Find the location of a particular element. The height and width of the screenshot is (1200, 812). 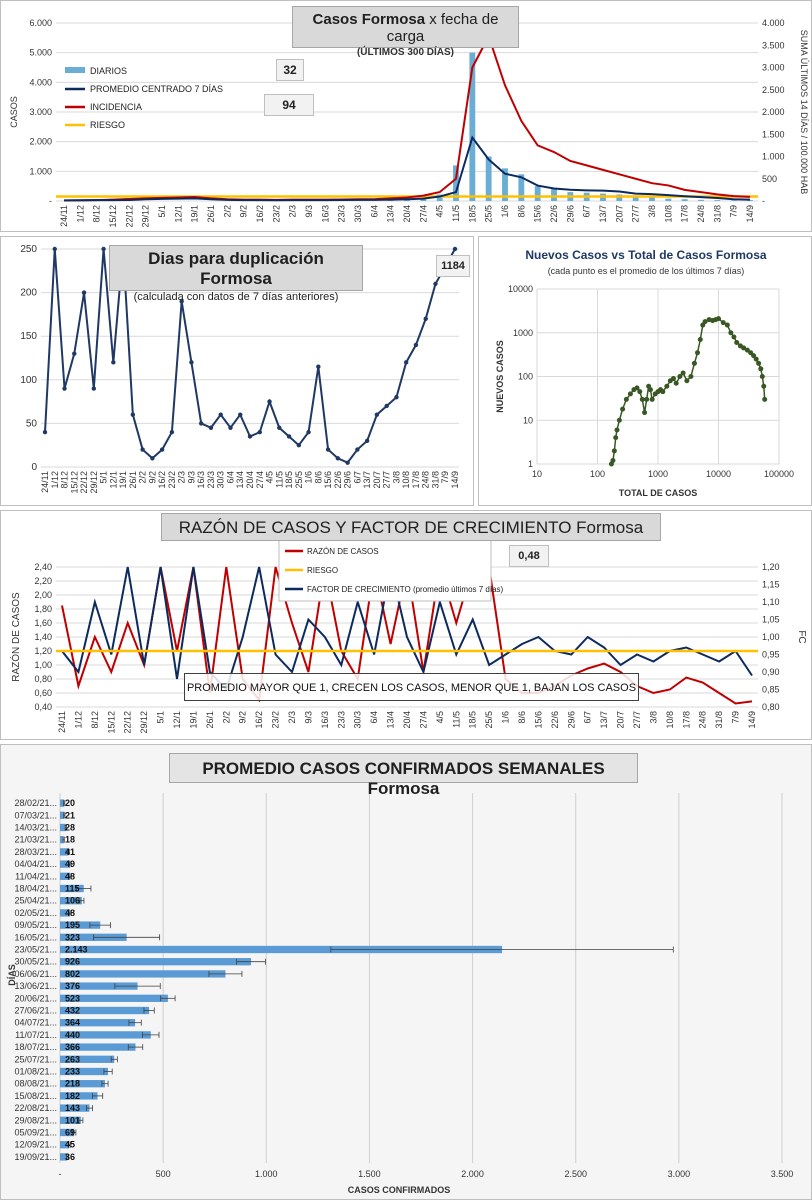

x-tick-label: 6/7 is located at coordinates (587, 211).